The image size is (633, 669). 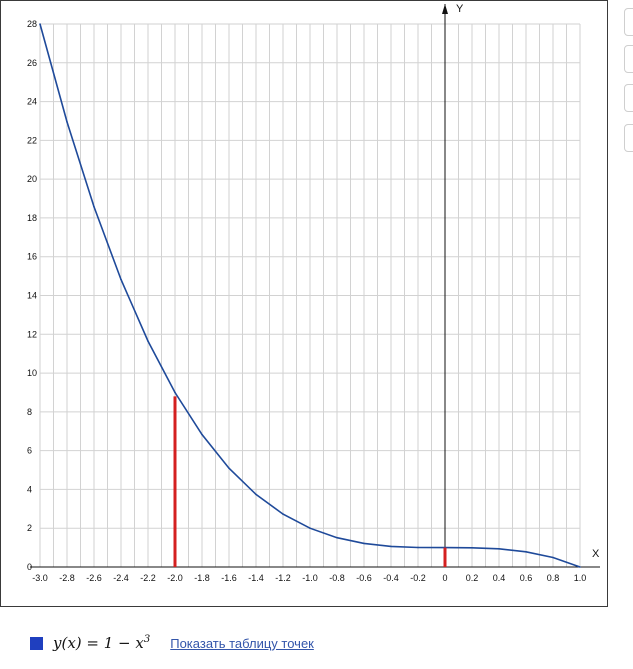 I want to click on legend: y(x) = 1 − x3 Показать таблицу точек, so click(x=172, y=643).